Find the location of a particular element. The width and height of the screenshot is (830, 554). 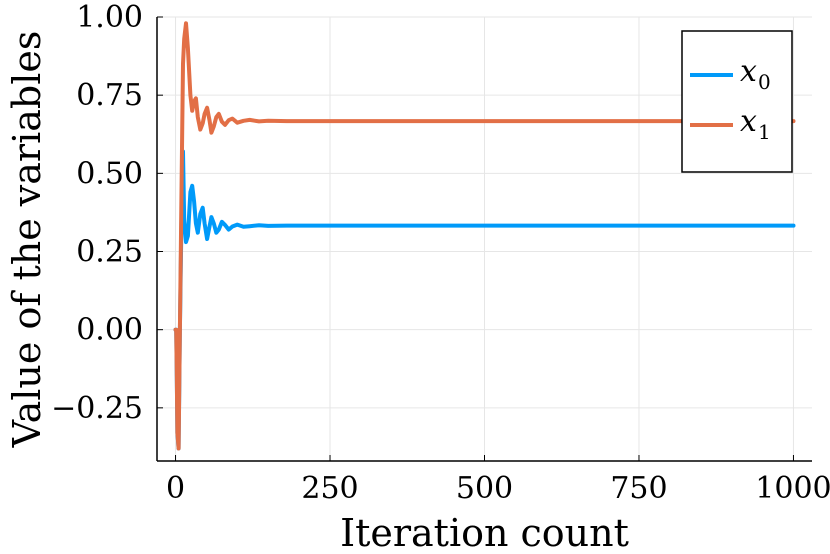

x-tick-label-0: 0 is located at coordinates (175, 488).